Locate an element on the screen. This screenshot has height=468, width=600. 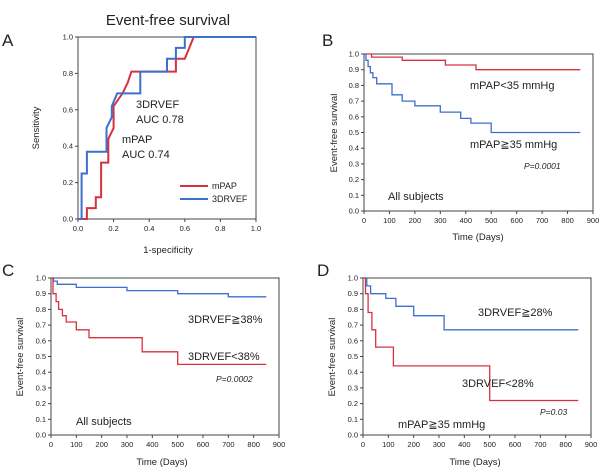
panel-c-subgroup: All subjects is located at coordinates (104, 422).